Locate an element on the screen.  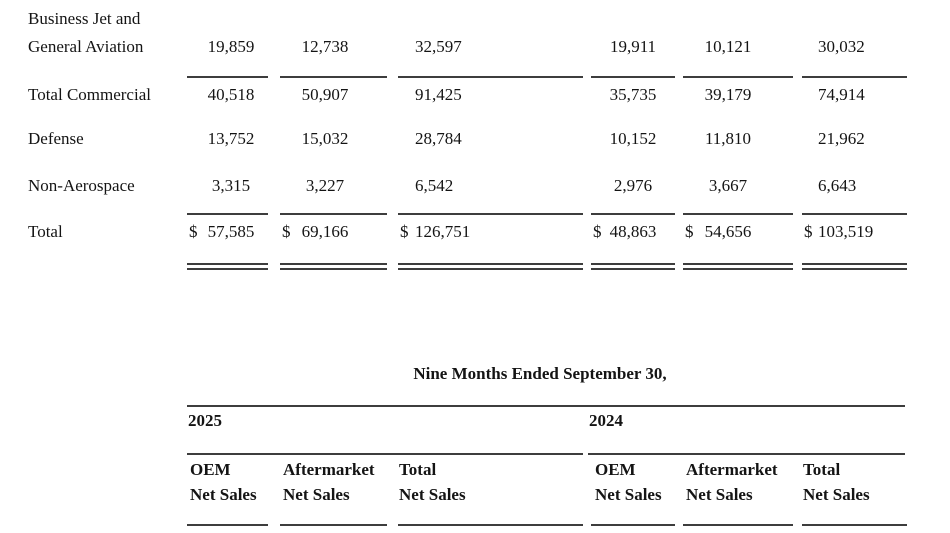
row-label-business-jet-general-aviation: Business Jet and General Aviation is located at coordinates (85, 33).